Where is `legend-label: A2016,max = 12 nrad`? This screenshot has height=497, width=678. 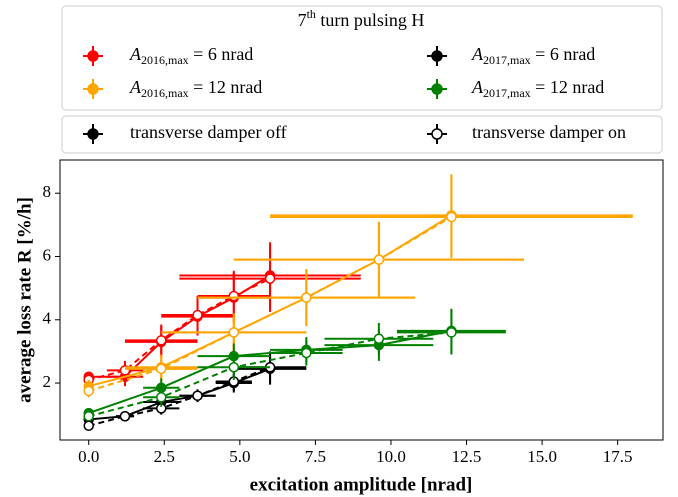 legend-label: A2016,max = 12 nrad is located at coordinates (195, 88).